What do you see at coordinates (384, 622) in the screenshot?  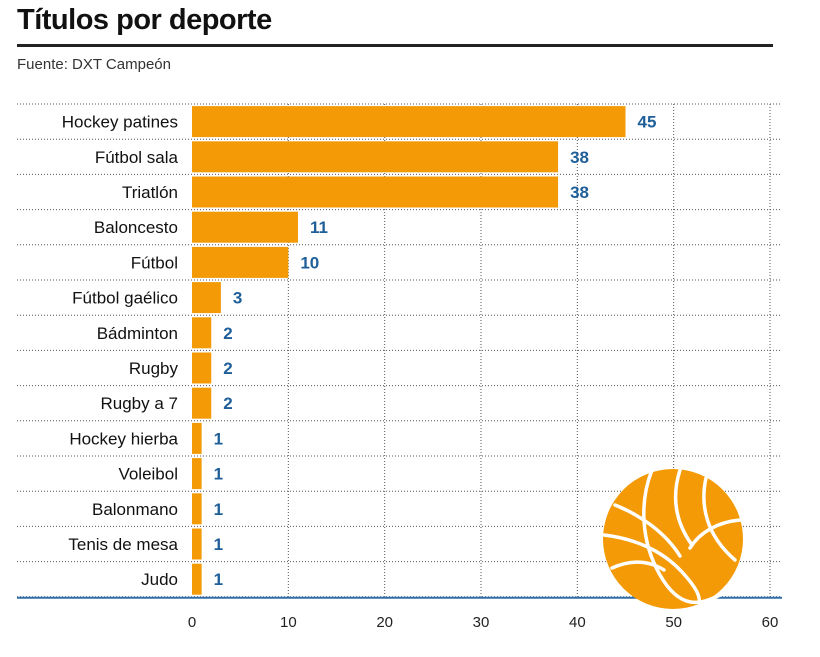 I see `x-tick-label: 20` at bounding box center [384, 622].